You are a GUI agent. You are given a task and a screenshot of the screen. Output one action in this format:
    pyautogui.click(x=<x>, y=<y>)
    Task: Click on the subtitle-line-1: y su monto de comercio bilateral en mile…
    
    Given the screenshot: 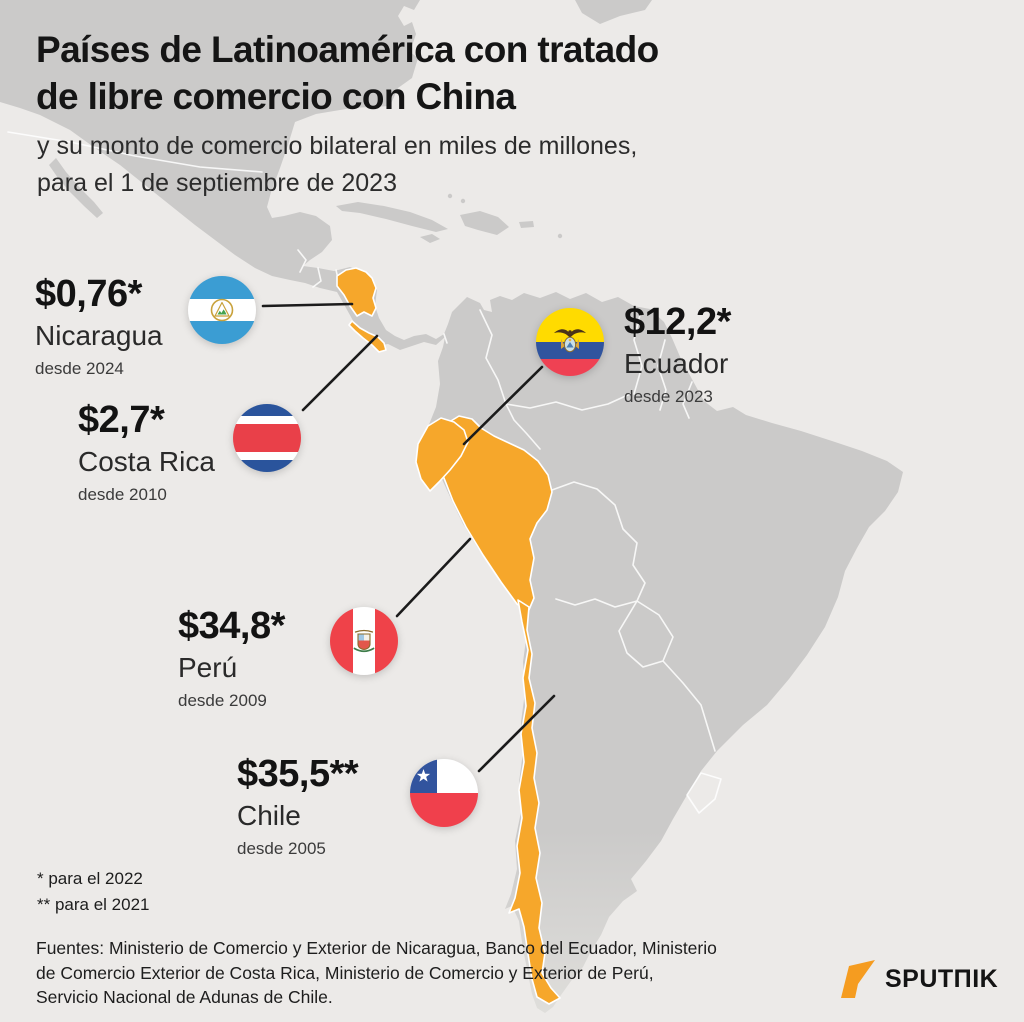 What is the action you would take?
    pyautogui.click(x=337, y=146)
    